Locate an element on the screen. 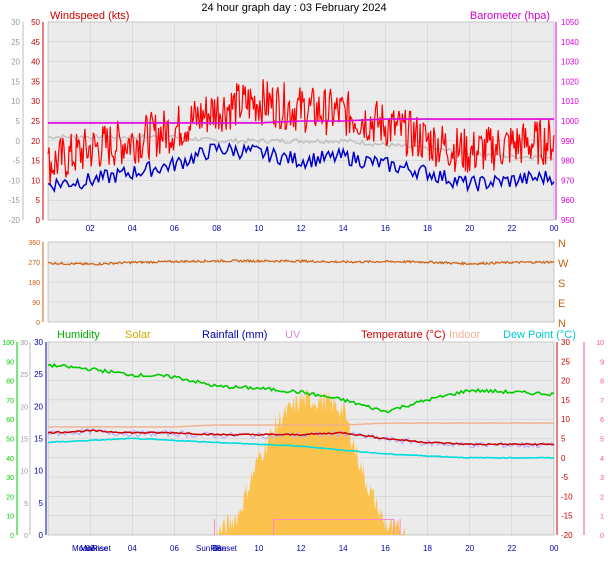  temperature-tick: 15 is located at coordinates (565, 400).